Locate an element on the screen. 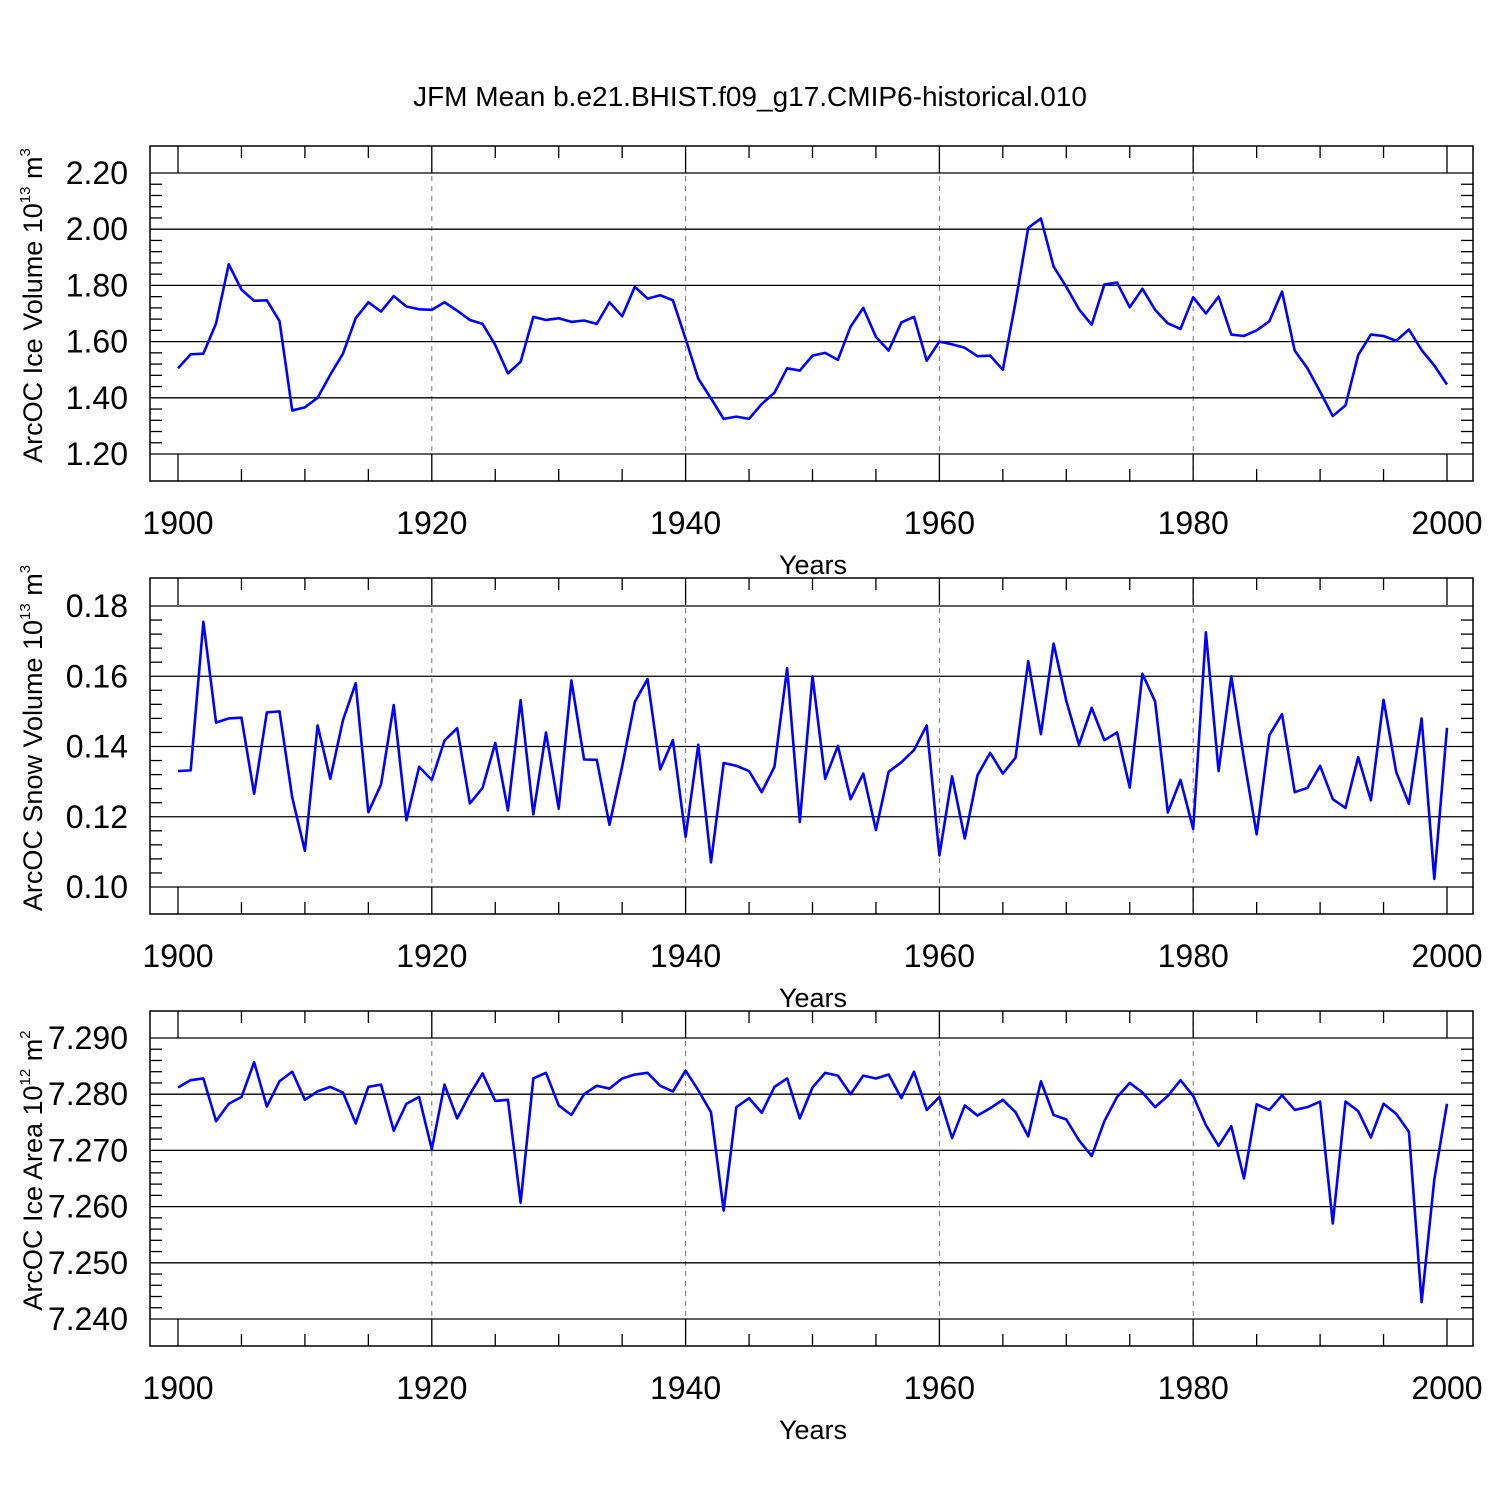 The image size is (1500, 1500). y-tick-label: 0.10 is located at coordinates (97, 887).